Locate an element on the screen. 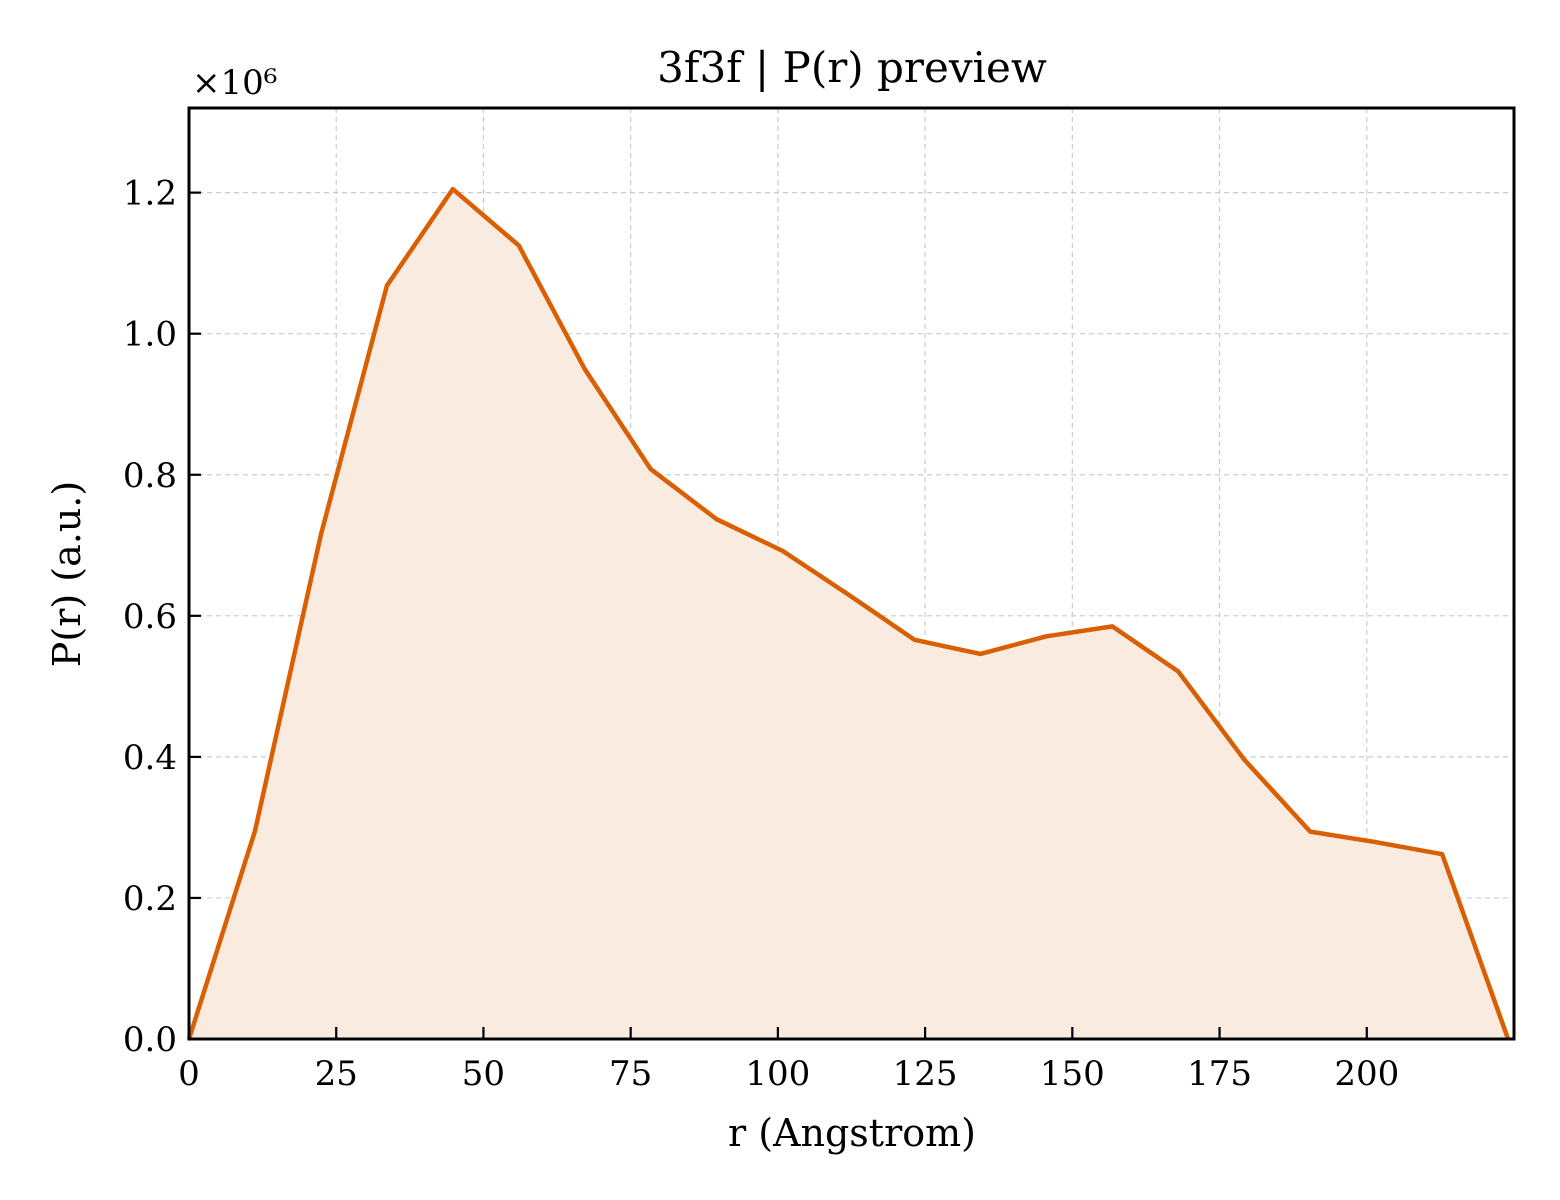 This screenshot has height=1200, width=1560. y-tick-label: 0.8 is located at coordinates (150, 476).